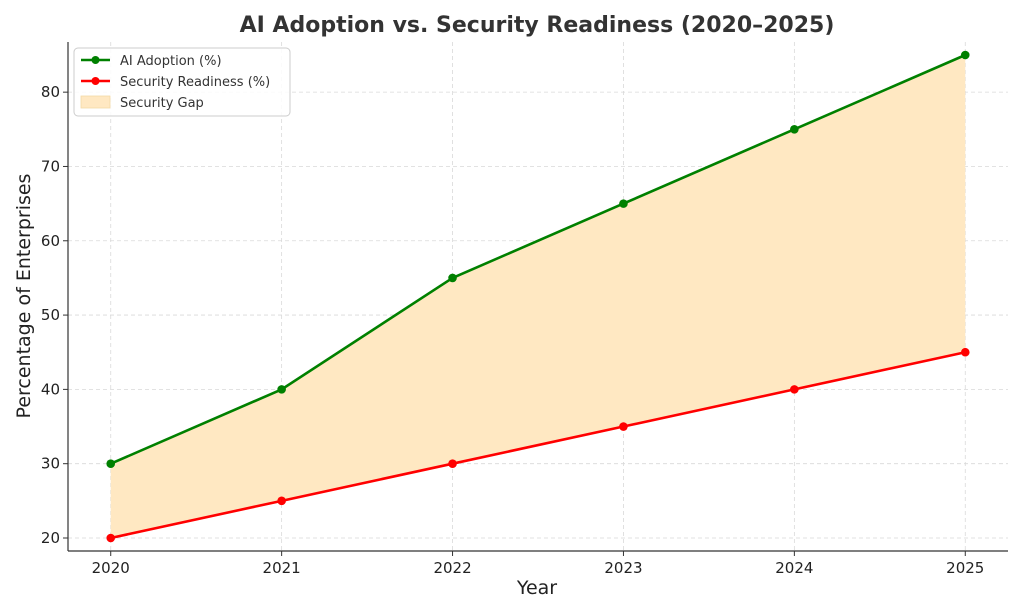  Describe the element at coordinates (536, 588) in the screenshot. I see `x-axis-label: Year` at that location.